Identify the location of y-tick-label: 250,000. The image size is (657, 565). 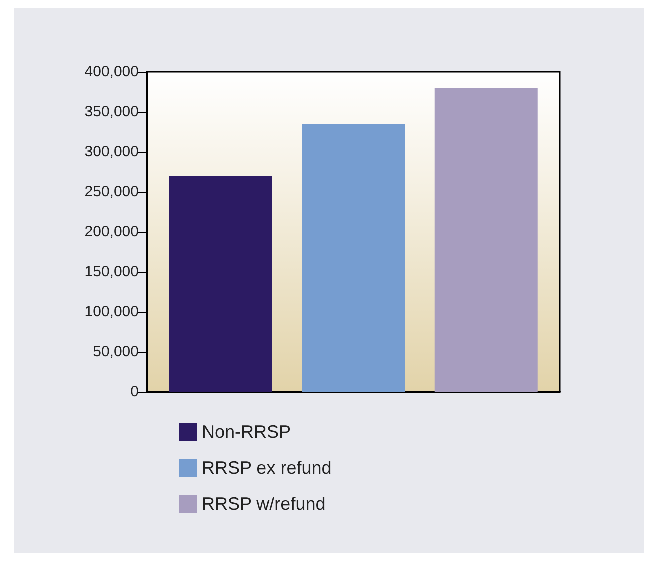
(111, 192).